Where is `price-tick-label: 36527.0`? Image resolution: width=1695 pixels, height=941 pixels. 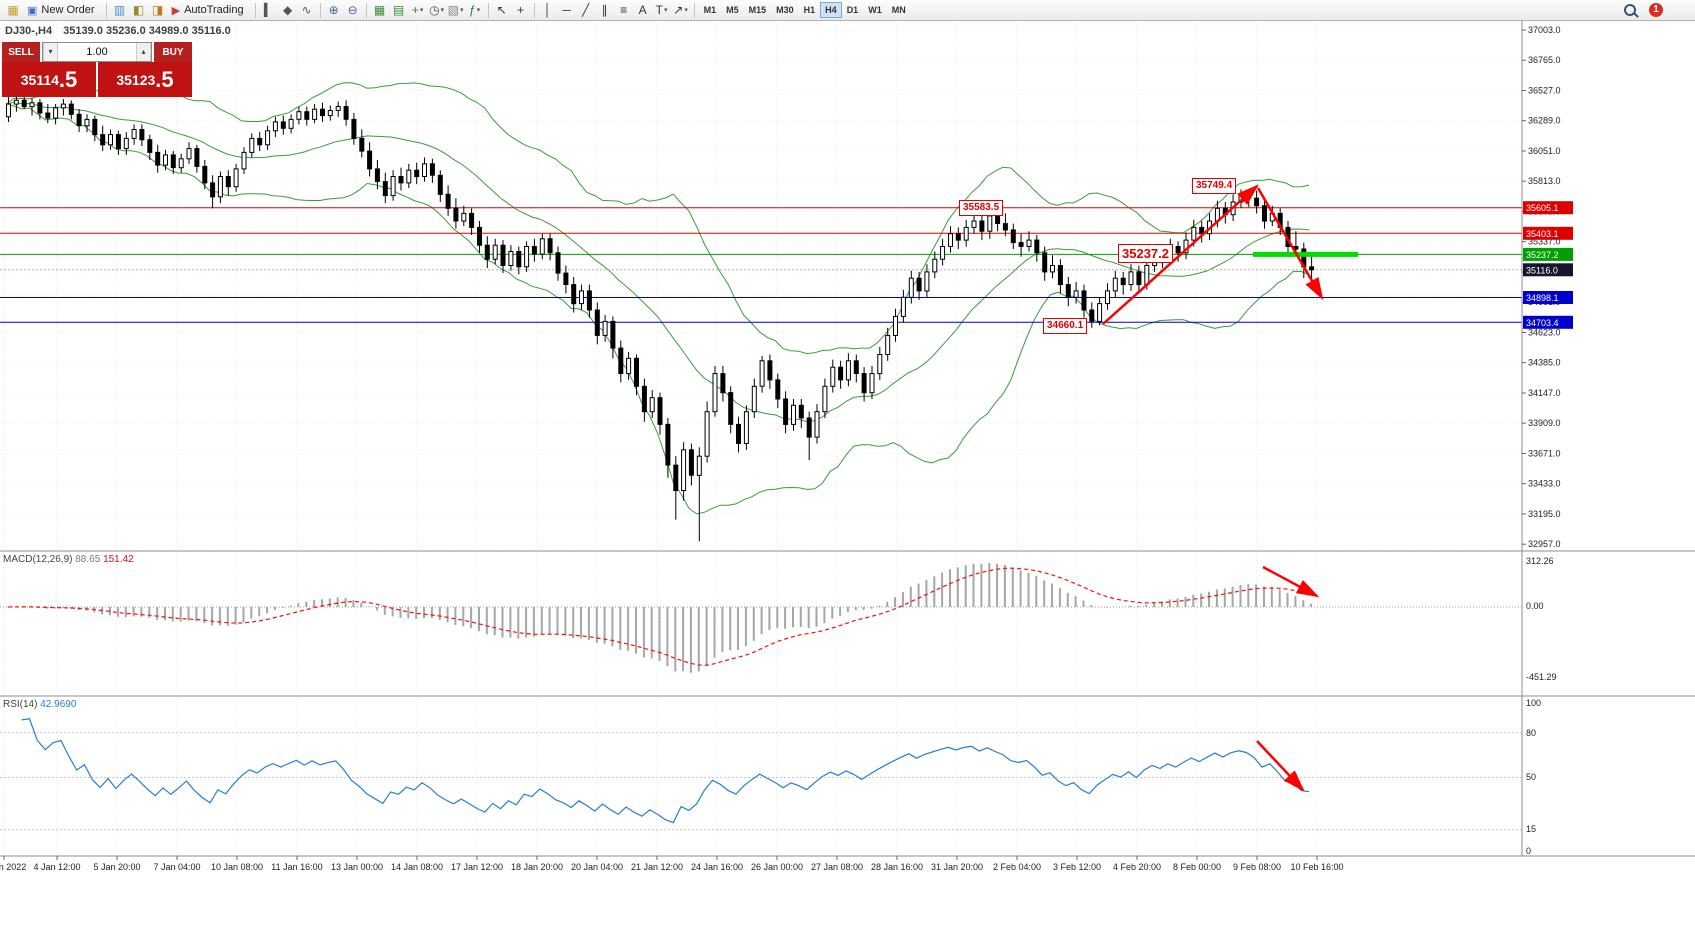 price-tick-label: 36527.0 is located at coordinates (1544, 91).